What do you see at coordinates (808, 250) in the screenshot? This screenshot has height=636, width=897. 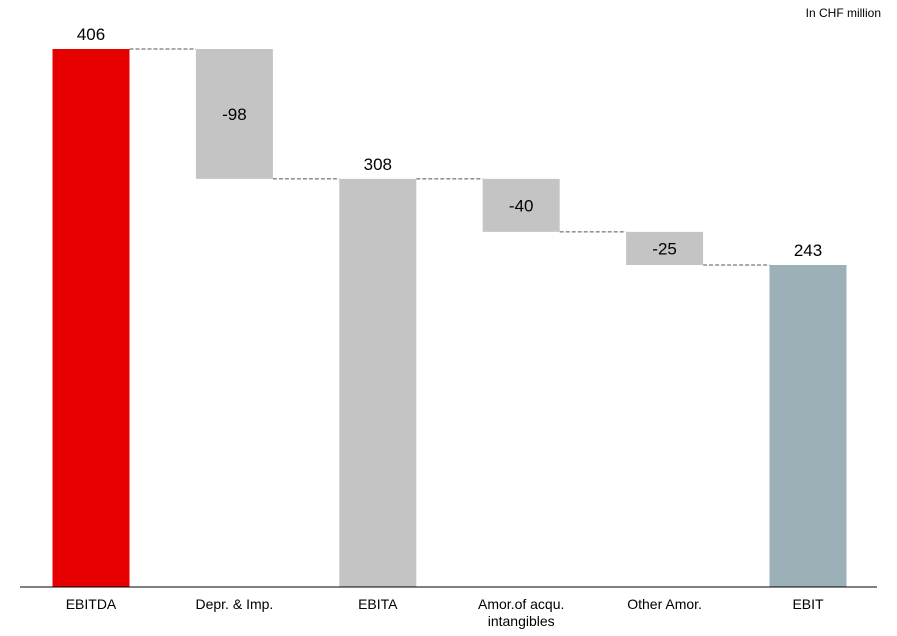 I see `value-label-ebit: 243` at bounding box center [808, 250].